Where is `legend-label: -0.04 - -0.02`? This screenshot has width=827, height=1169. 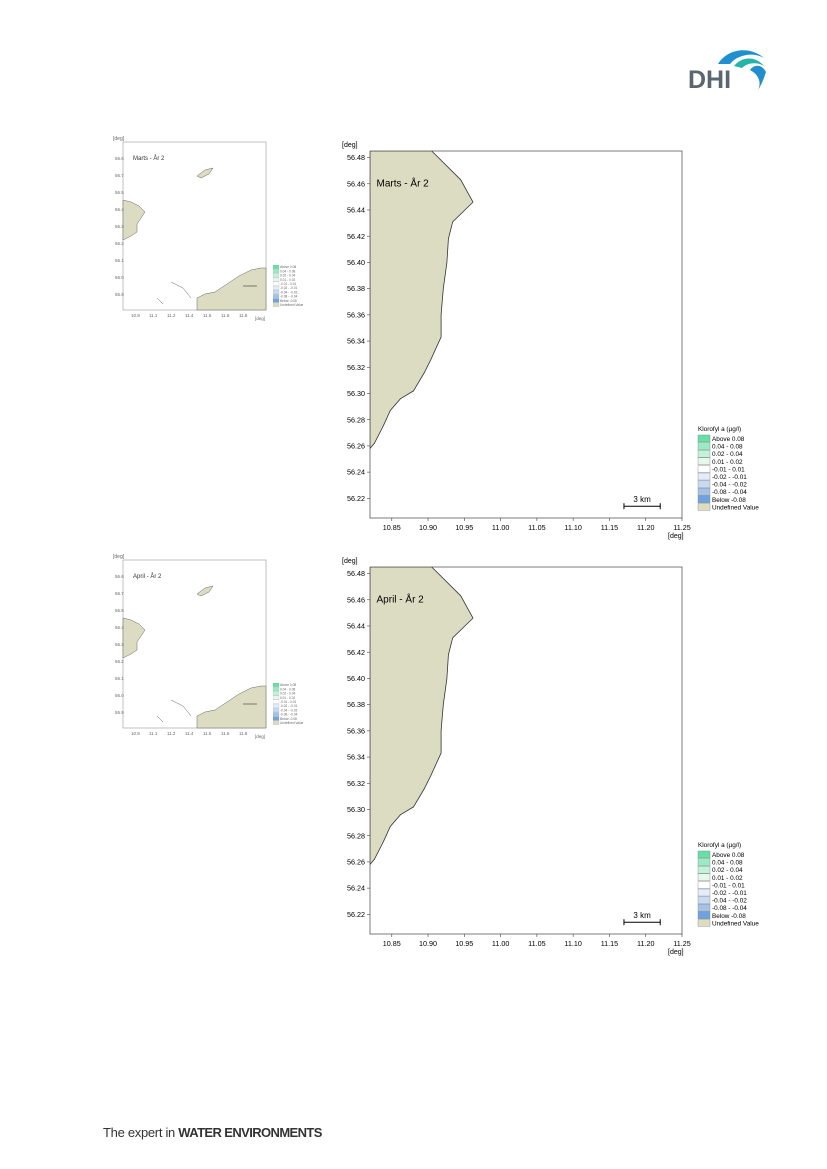
legend-label: -0.04 - -0.02 is located at coordinates (729, 901).